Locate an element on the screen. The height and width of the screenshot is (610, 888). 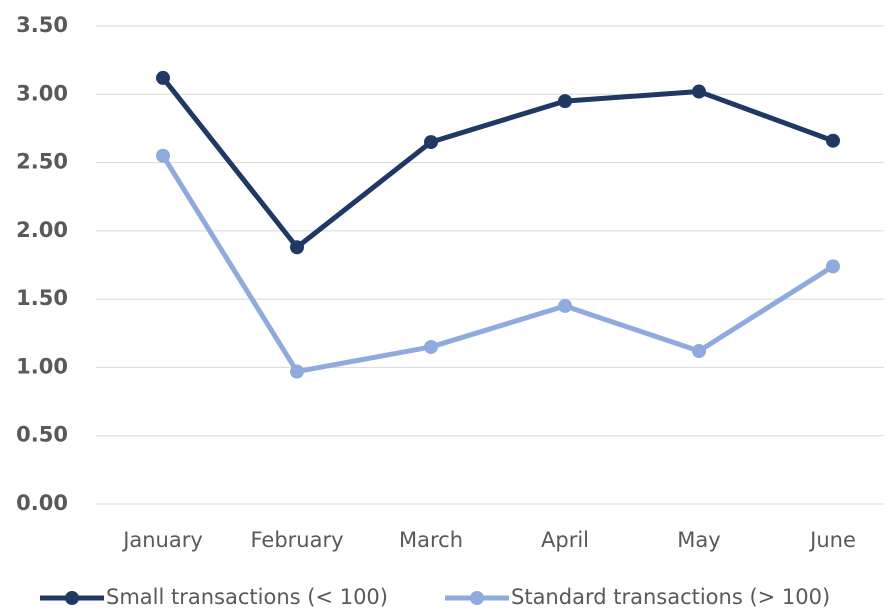
x-tick-label: January is located at coordinates (162, 540).